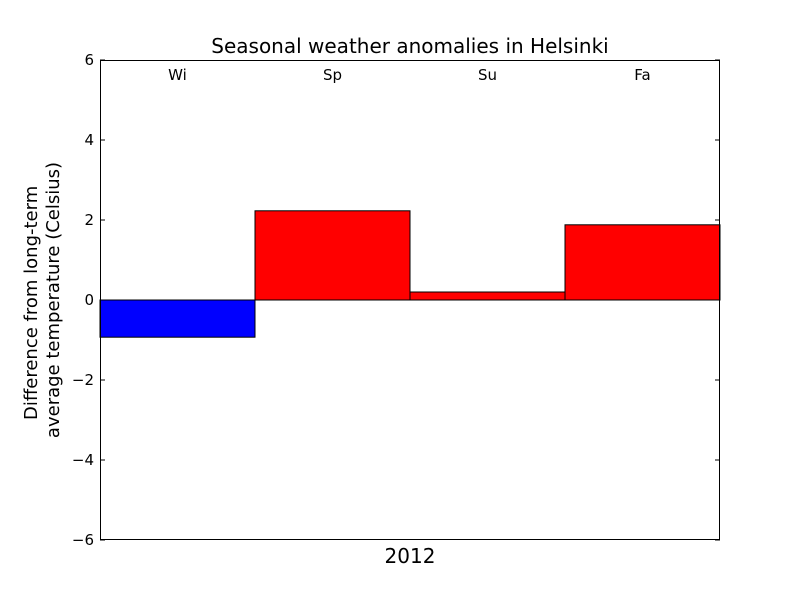 This screenshot has width=800, height=605. What do you see at coordinates (89, 300) in the screenshot?
I see `y-tick-label: 0` at bounding box center [89, 300].